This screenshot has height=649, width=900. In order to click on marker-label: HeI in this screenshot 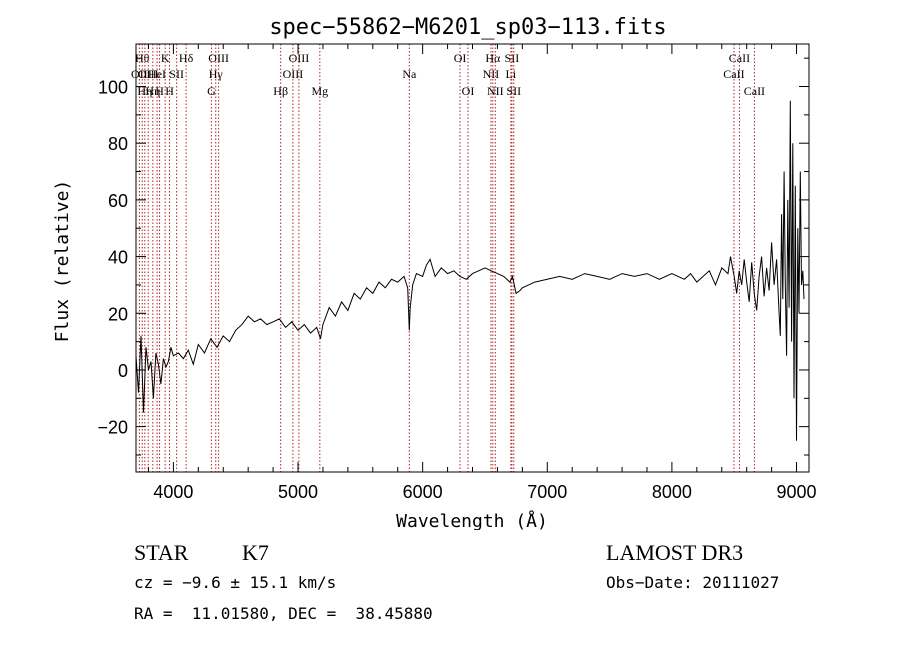, I will do `click(157, 74)`.